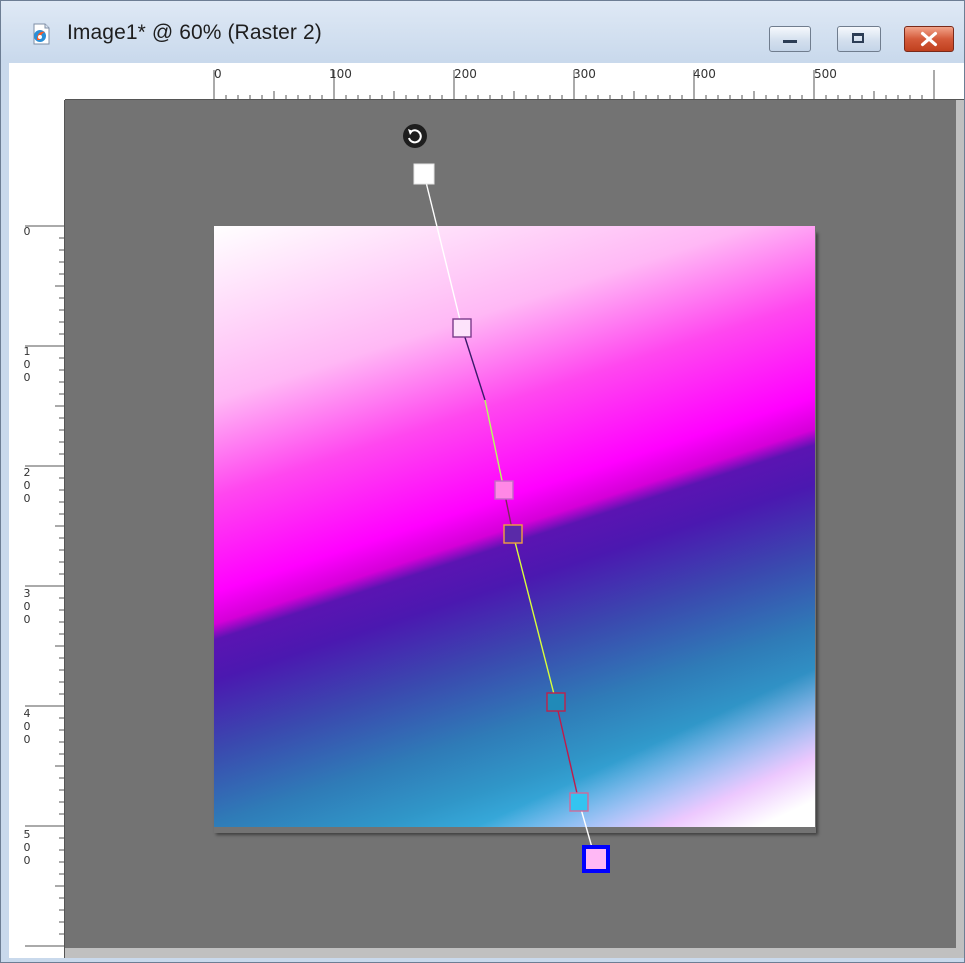 The height and width of the screenshot is (963, 965). Describe the element at coordinates (790, 39) in the screenshot. I see `minimize-button` at that location.